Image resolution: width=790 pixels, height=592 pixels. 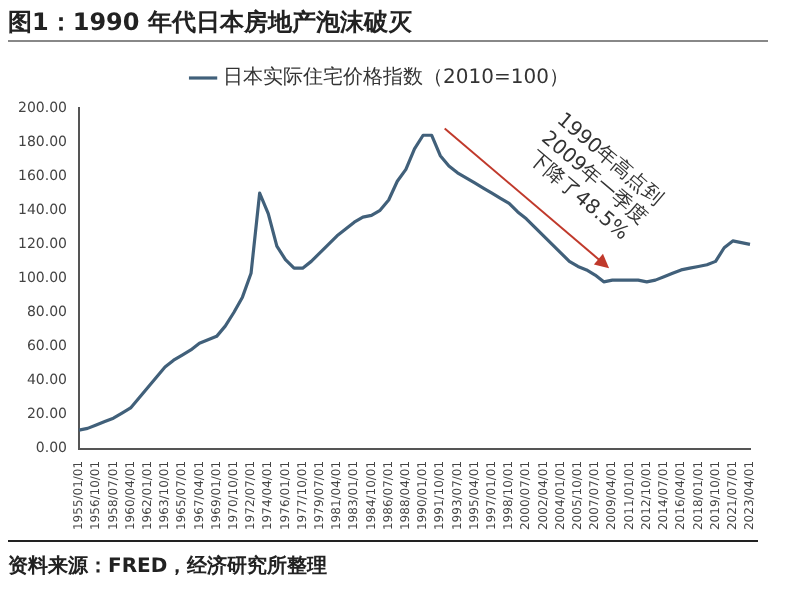 What do you see at coordinates (396, 77) in the screenshot?
I see `legend-label: 日本实际住宅价格指数（2010=100）` at bounding box center [396, 77].